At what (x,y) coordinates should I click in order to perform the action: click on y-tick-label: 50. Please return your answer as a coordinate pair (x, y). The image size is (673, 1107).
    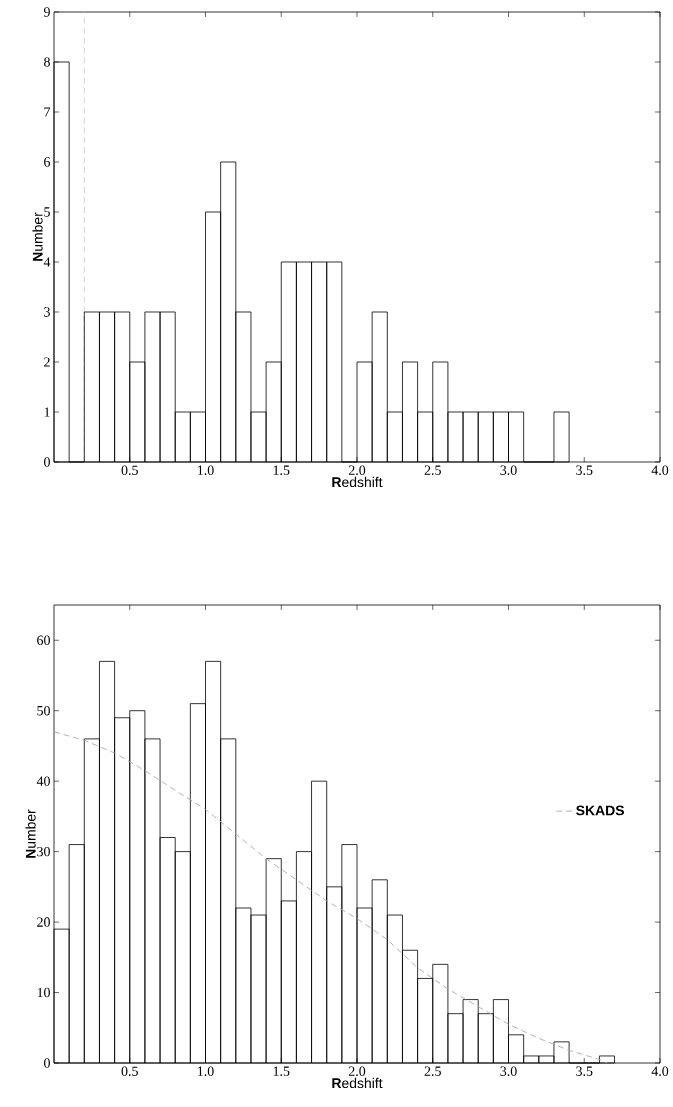
    Looking at the image, I should click on (43, 710).